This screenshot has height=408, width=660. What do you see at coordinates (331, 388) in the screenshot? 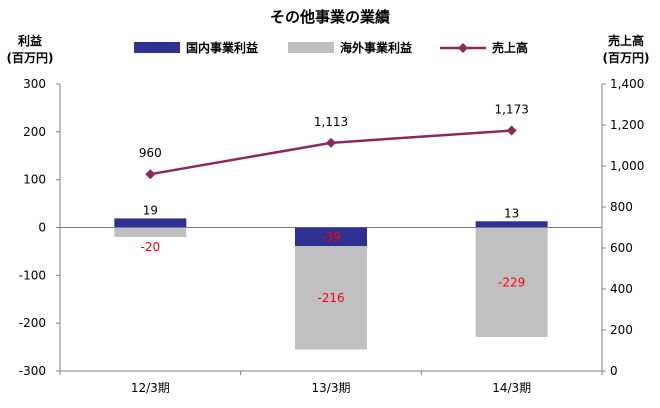
I see `category-label: 13/3期` at bounding box center [331, 388].